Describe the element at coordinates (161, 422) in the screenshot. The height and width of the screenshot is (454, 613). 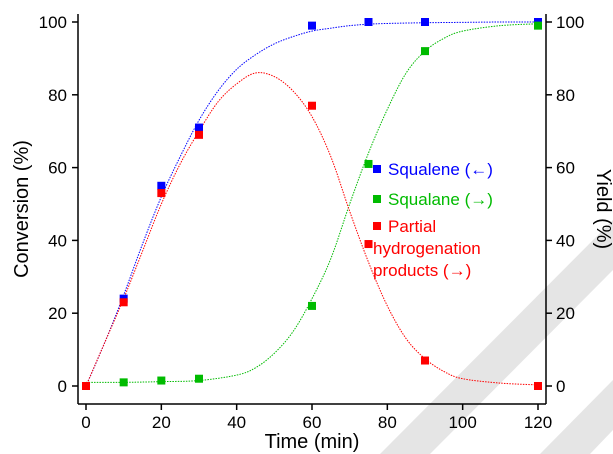
I see `x-tick-label: 20` at that location.